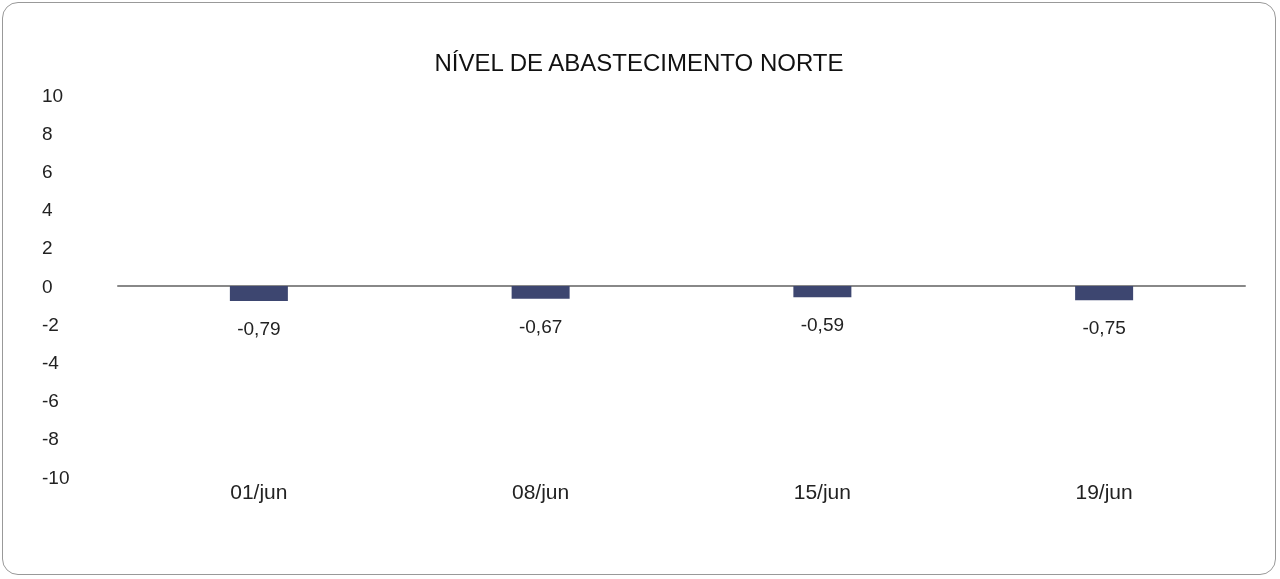 This screenshot has width=1280, height=579. I want to click on chart-title: NÍVEL DE ABASTECIMENTO NORTE, so click(639, 62).